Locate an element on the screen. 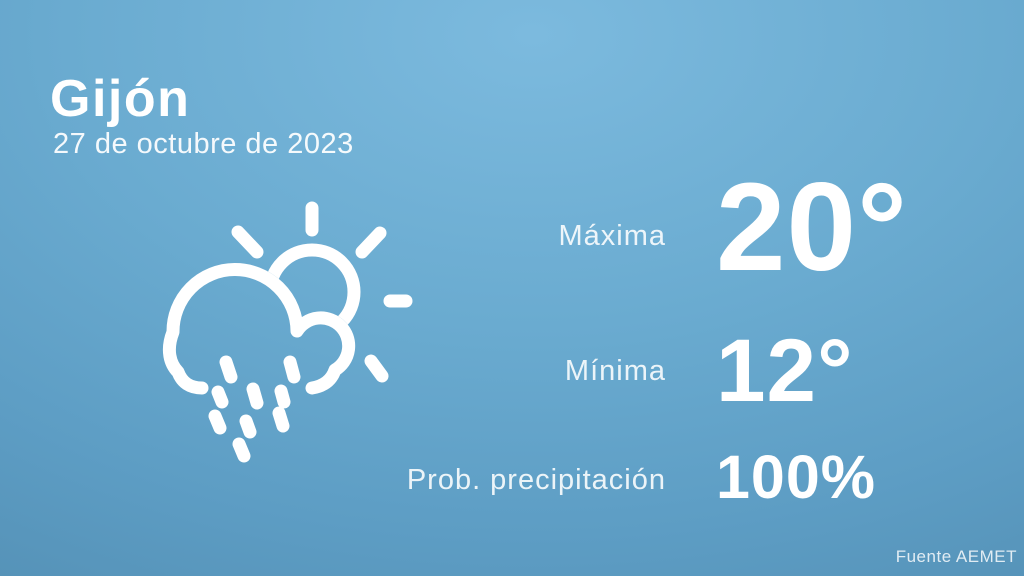 Image resolution: width=1024 pixels, height=576 pixels. min-temp-label: Mínima is located at coordinates (615, 371).